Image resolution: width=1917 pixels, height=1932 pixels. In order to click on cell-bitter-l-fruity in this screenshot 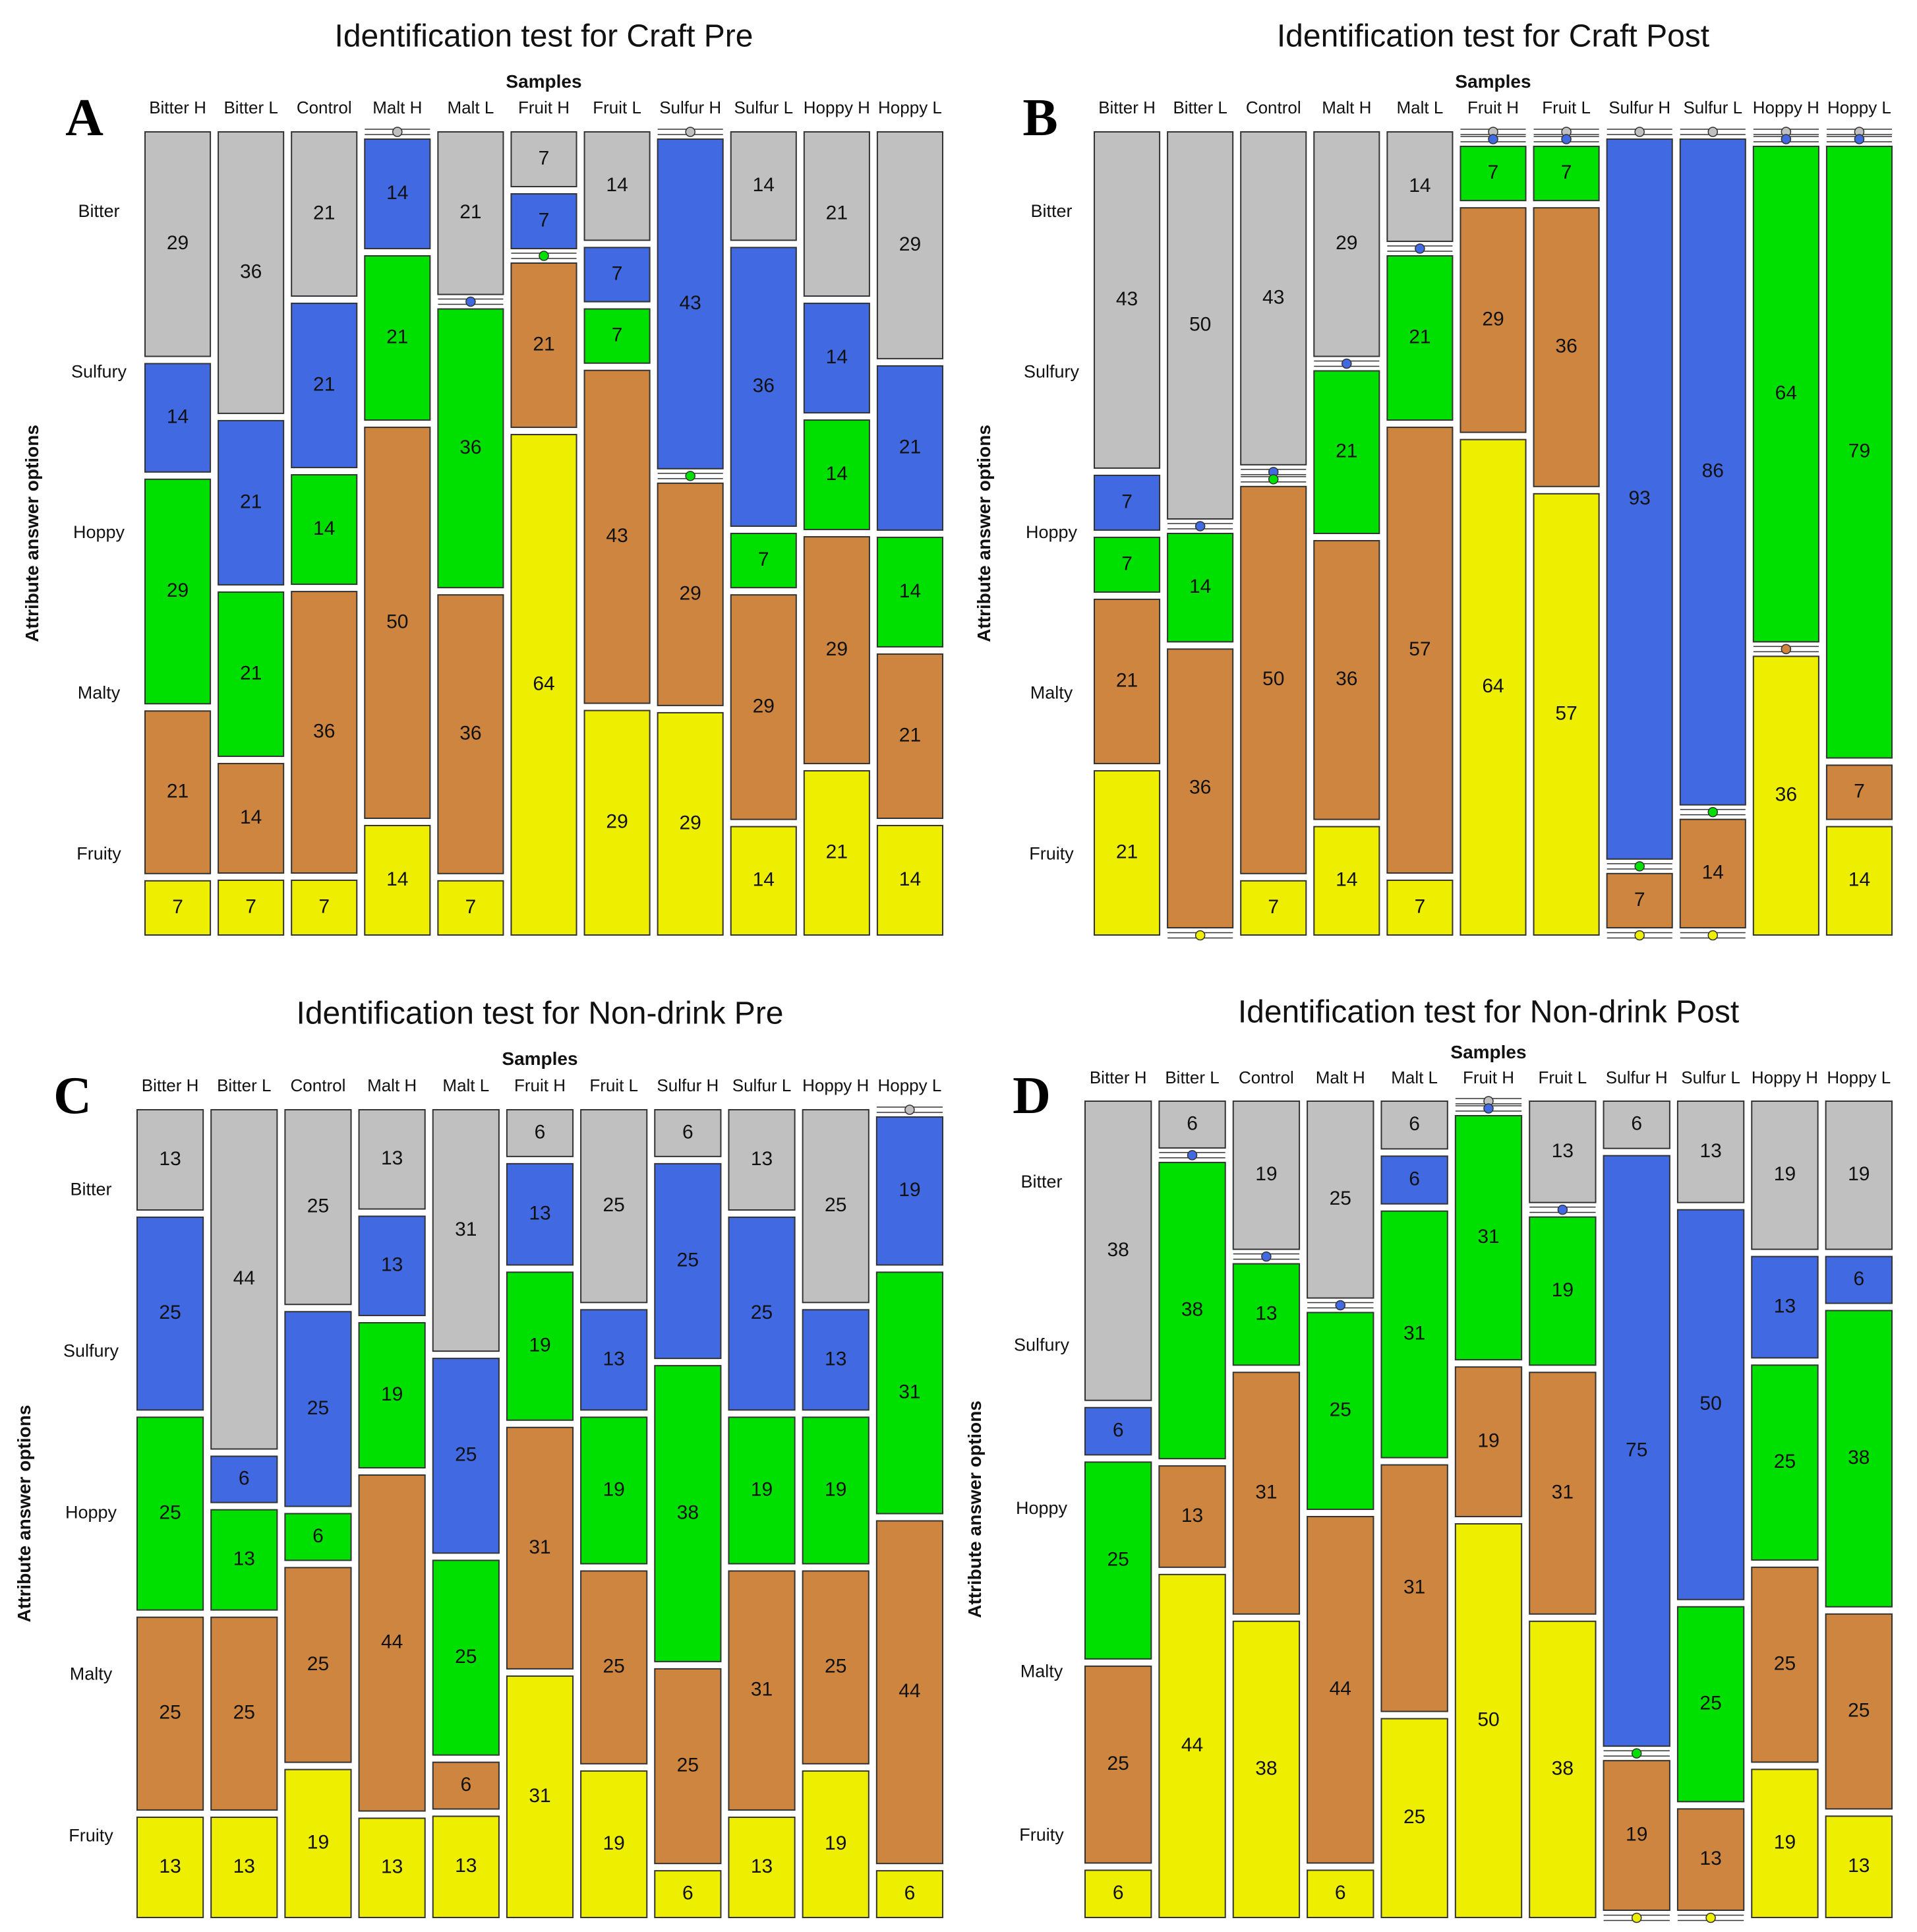, I will do `click(251, 907)`.